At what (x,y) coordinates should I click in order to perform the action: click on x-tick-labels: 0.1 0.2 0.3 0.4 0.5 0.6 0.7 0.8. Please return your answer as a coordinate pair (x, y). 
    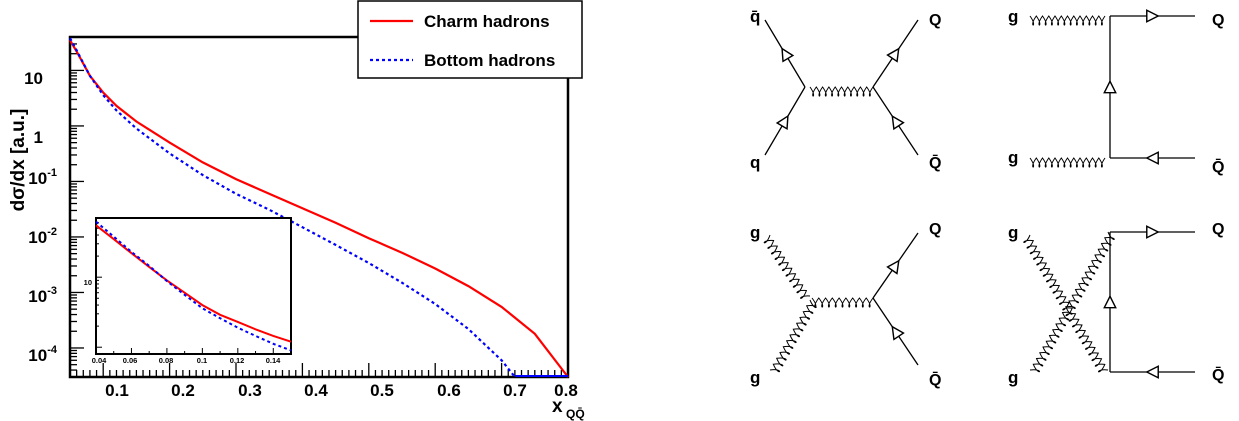
    Looking at the image, I should click on (341, 390).